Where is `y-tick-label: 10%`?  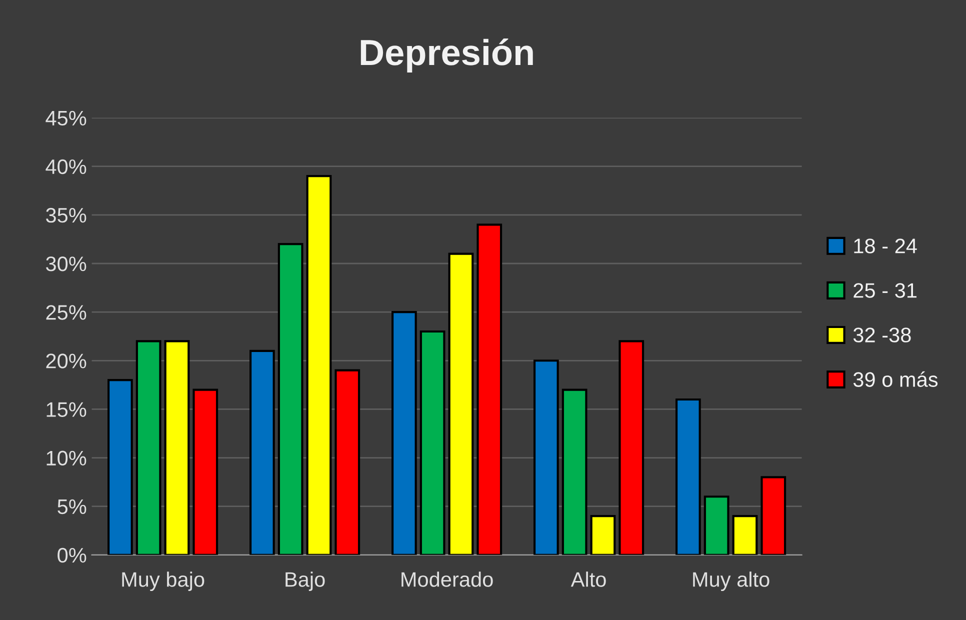
y-tick-label: 10% is located at coordinates (66, 458).